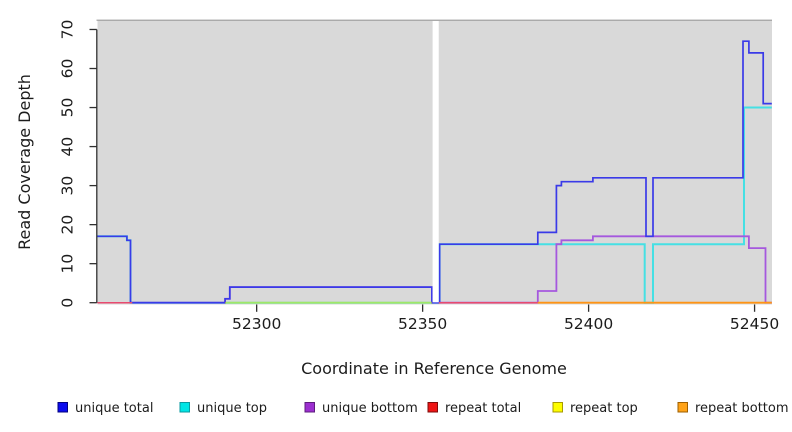 Image resolution: width=792 pixels, height=432 pixels. I want to click on legend-label-unique-total: unique total, so click(114, 408).